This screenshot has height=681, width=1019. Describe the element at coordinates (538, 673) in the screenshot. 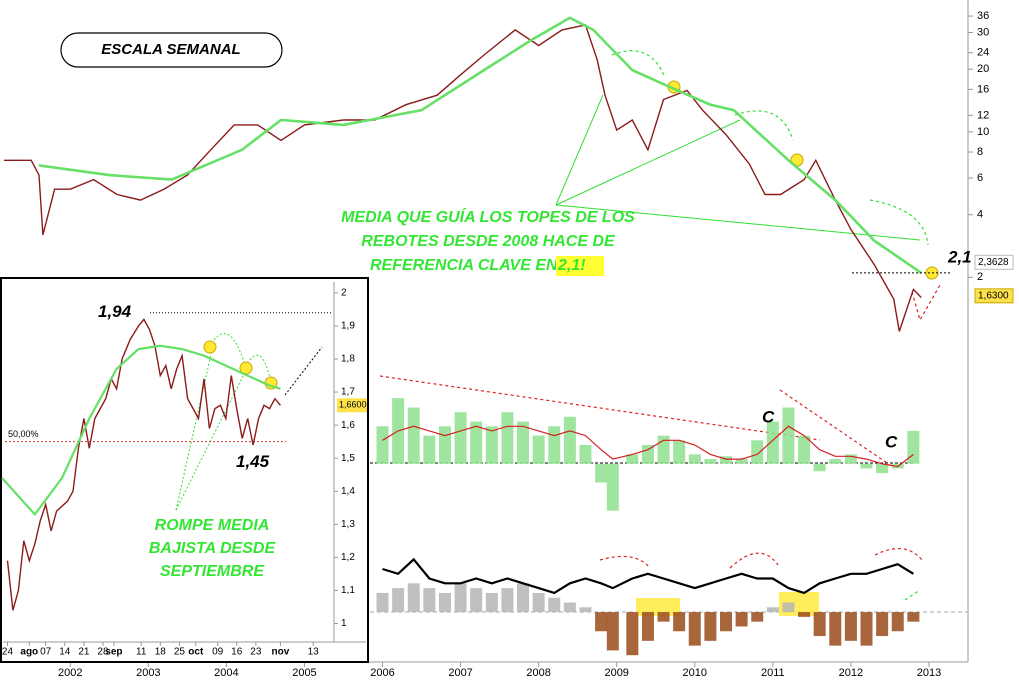

I see `x-tick-label: 2008` at that location.